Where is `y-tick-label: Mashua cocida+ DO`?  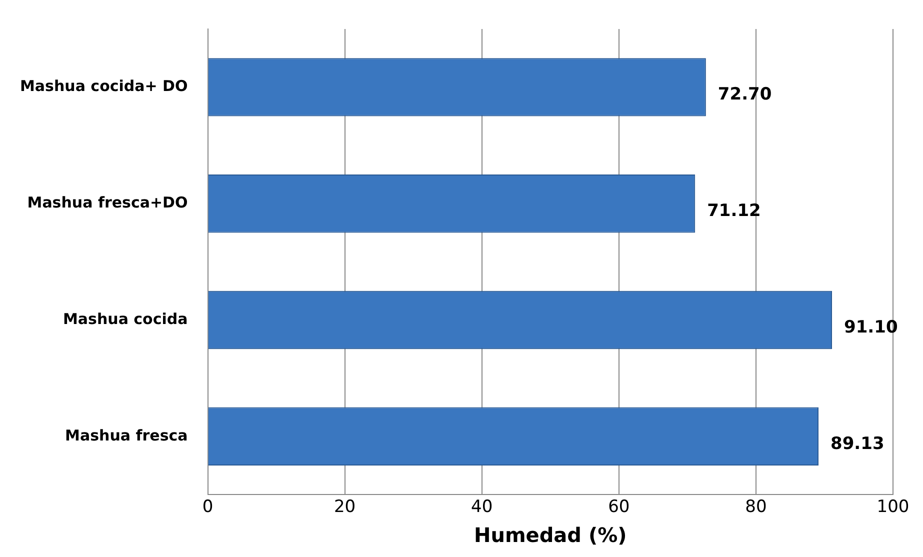
y-tick-label: Mashua cocida+ DO is located at coordinates (104, 86).